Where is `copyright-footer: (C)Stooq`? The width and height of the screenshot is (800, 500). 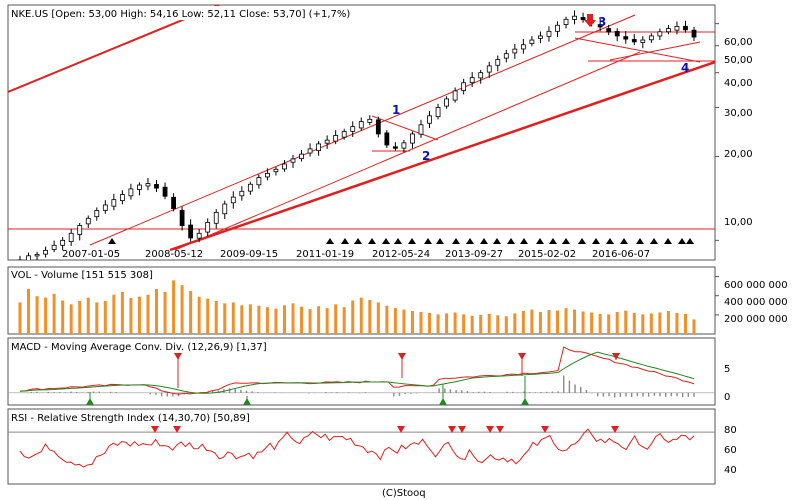
copyright-footer: (C)Stooq is located at coordinates (404, 493).